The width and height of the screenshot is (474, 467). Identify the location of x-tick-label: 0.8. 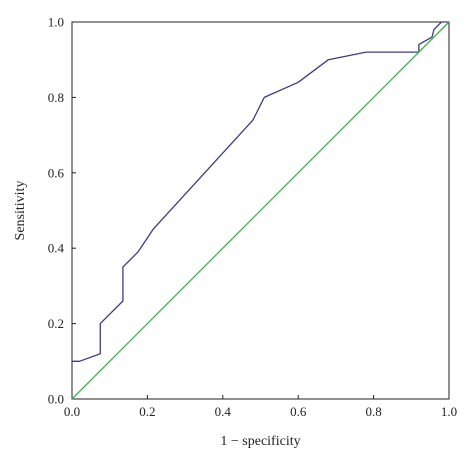
(373, 411).